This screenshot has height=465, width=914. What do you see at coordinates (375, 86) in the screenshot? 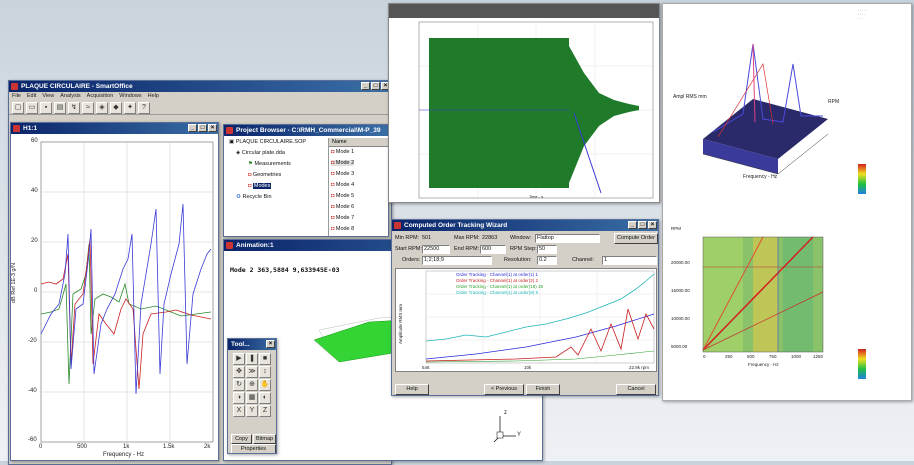
I see `maximize-icon: □` at bounding box center [375, 86].